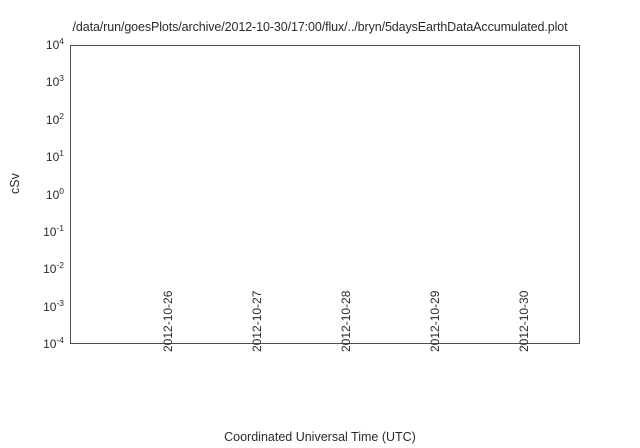 The image size is (640, 448). I want to click on x-tick-label: 2012-10-30, so click(523, 321).